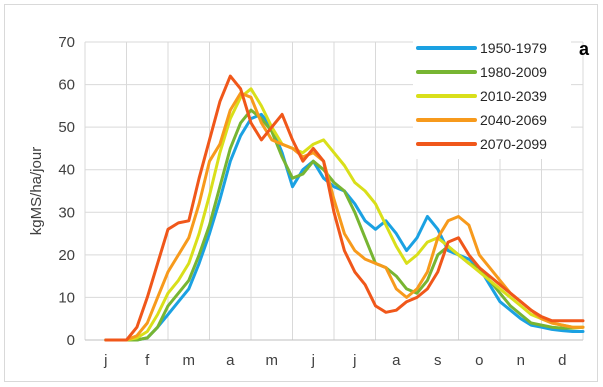 The width and height of the screenshot is (603, 387). What do you see at coordinates (66, 255) in the screenshot?
I see `y-tick-label: 20` at bounding box center [66, 255].